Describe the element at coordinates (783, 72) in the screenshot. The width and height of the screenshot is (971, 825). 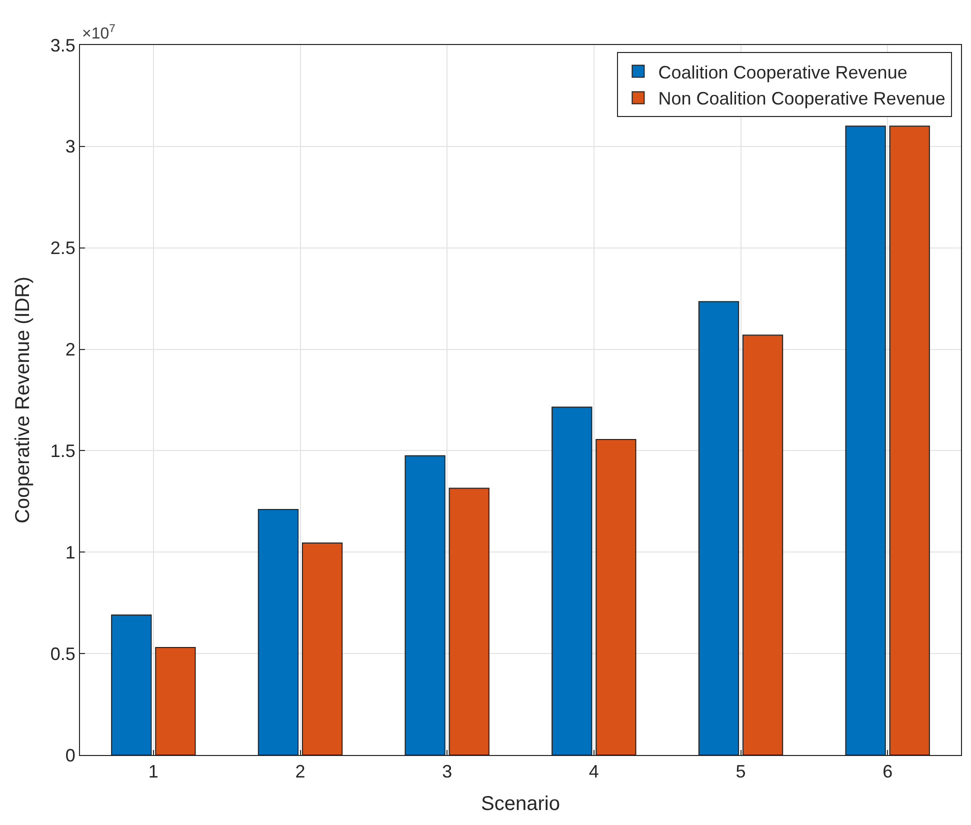
I see `legend-label: Coalition Cooperative Revenue` at that location.